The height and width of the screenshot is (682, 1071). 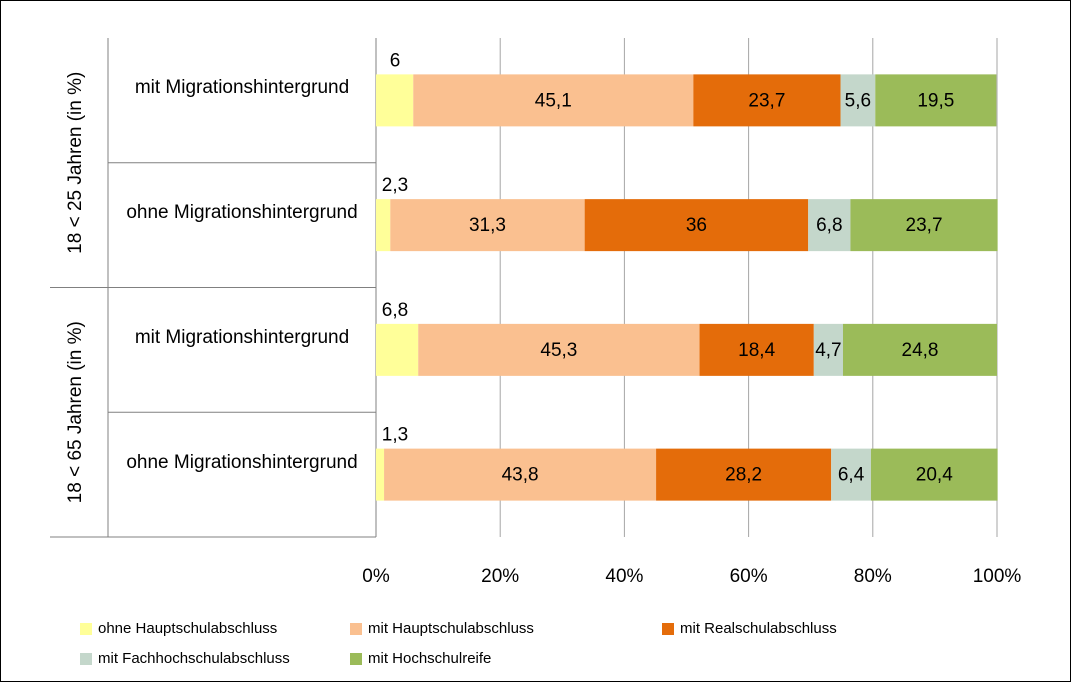 I want to click on data-label: 1,3, so click(x=395, y=435).